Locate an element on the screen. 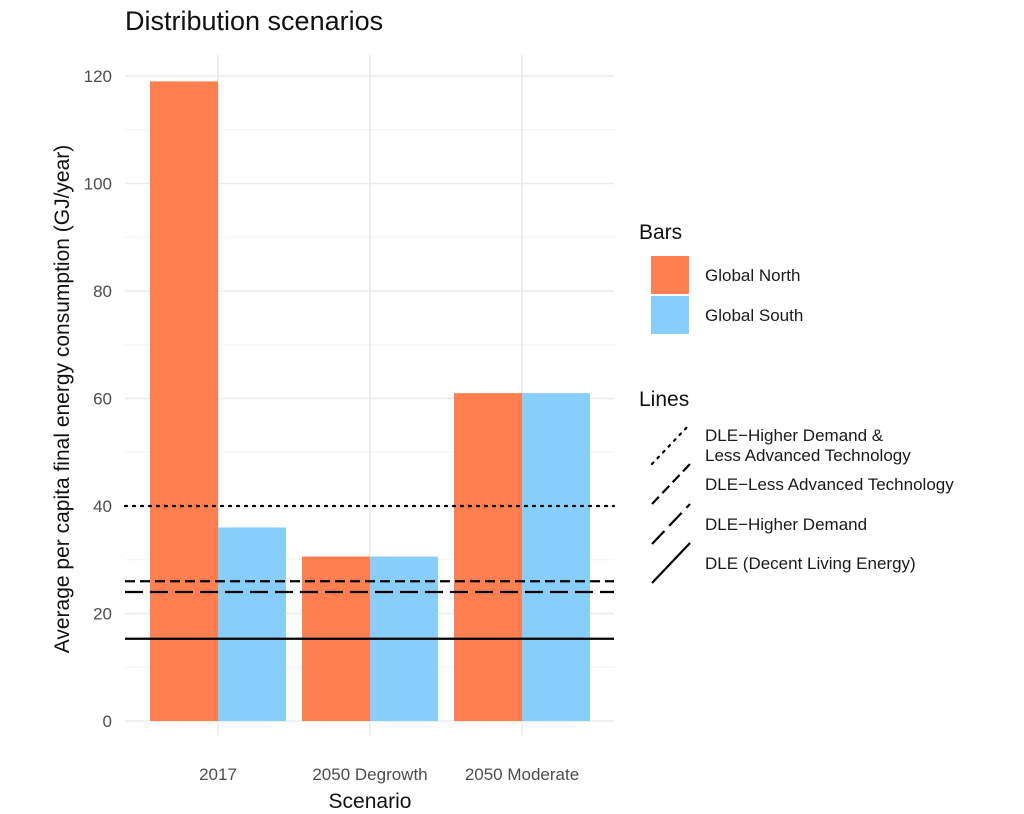 The height and width of the screenshot is (814, 1024). x-axis-ticks: 2017 2050 Degrowth 2050 Moderate is located at coordinates (389, 774).